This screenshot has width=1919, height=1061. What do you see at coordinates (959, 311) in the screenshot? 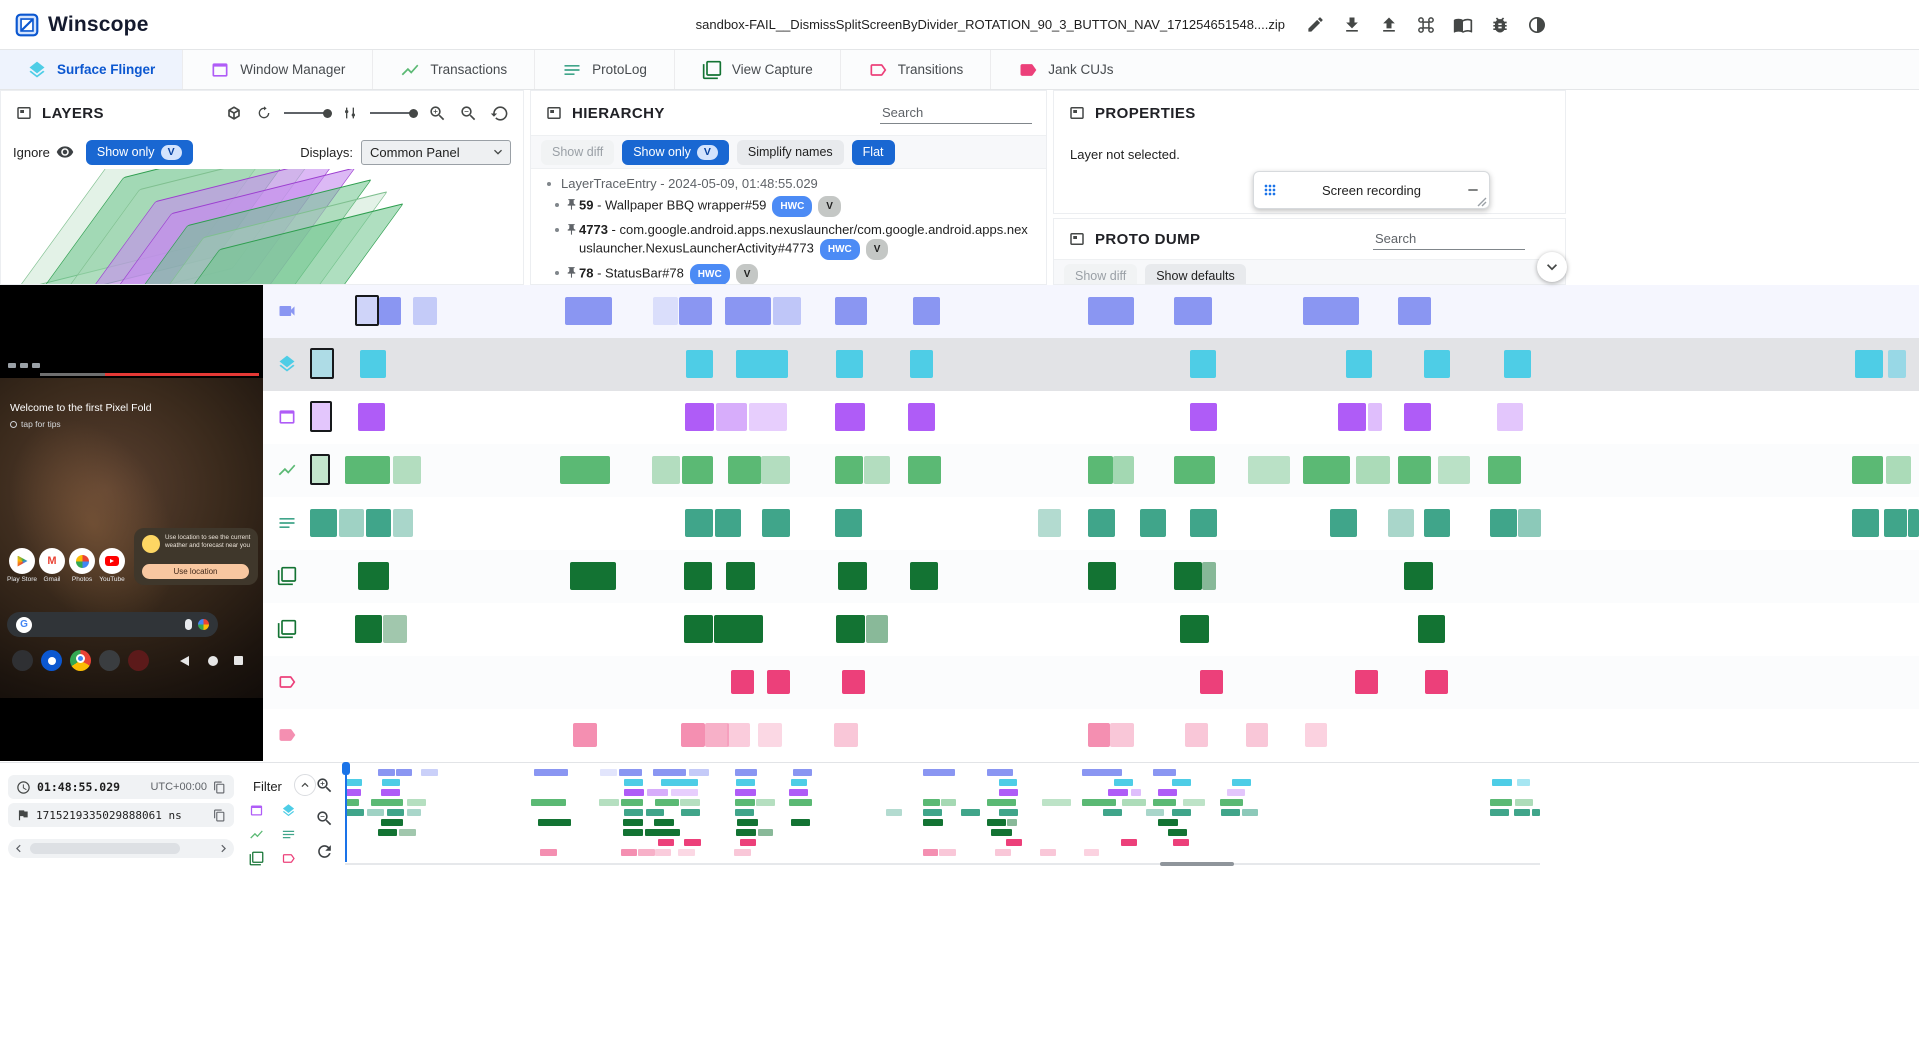
I see `trace-row-screen-recording` at bounding box center [959, 311].